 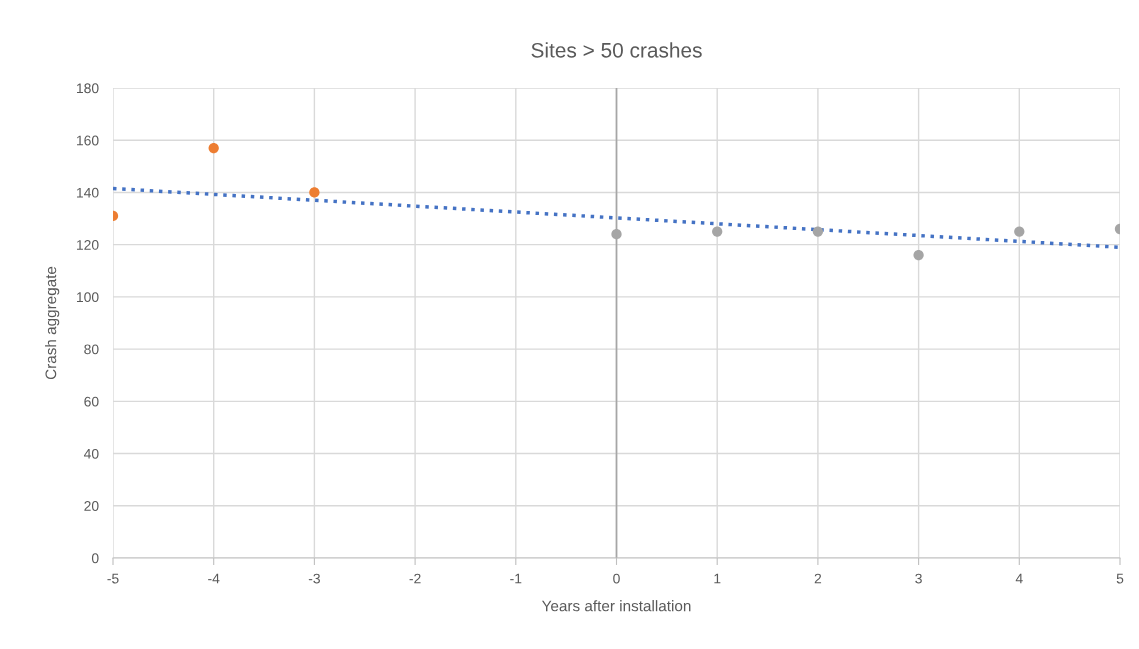 What do you see at coordinates (717, 578) in the screenshot?
I see `x-tick-label: 1` at bounding box center [717, 578].